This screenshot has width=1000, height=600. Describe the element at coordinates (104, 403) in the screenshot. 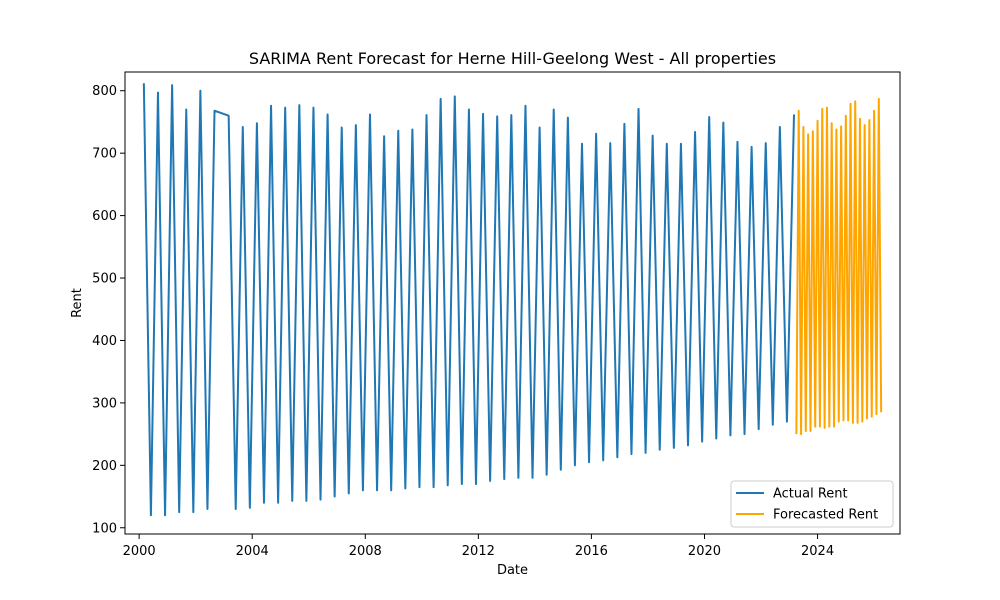

I see `y-tick-label: 300` at that location.